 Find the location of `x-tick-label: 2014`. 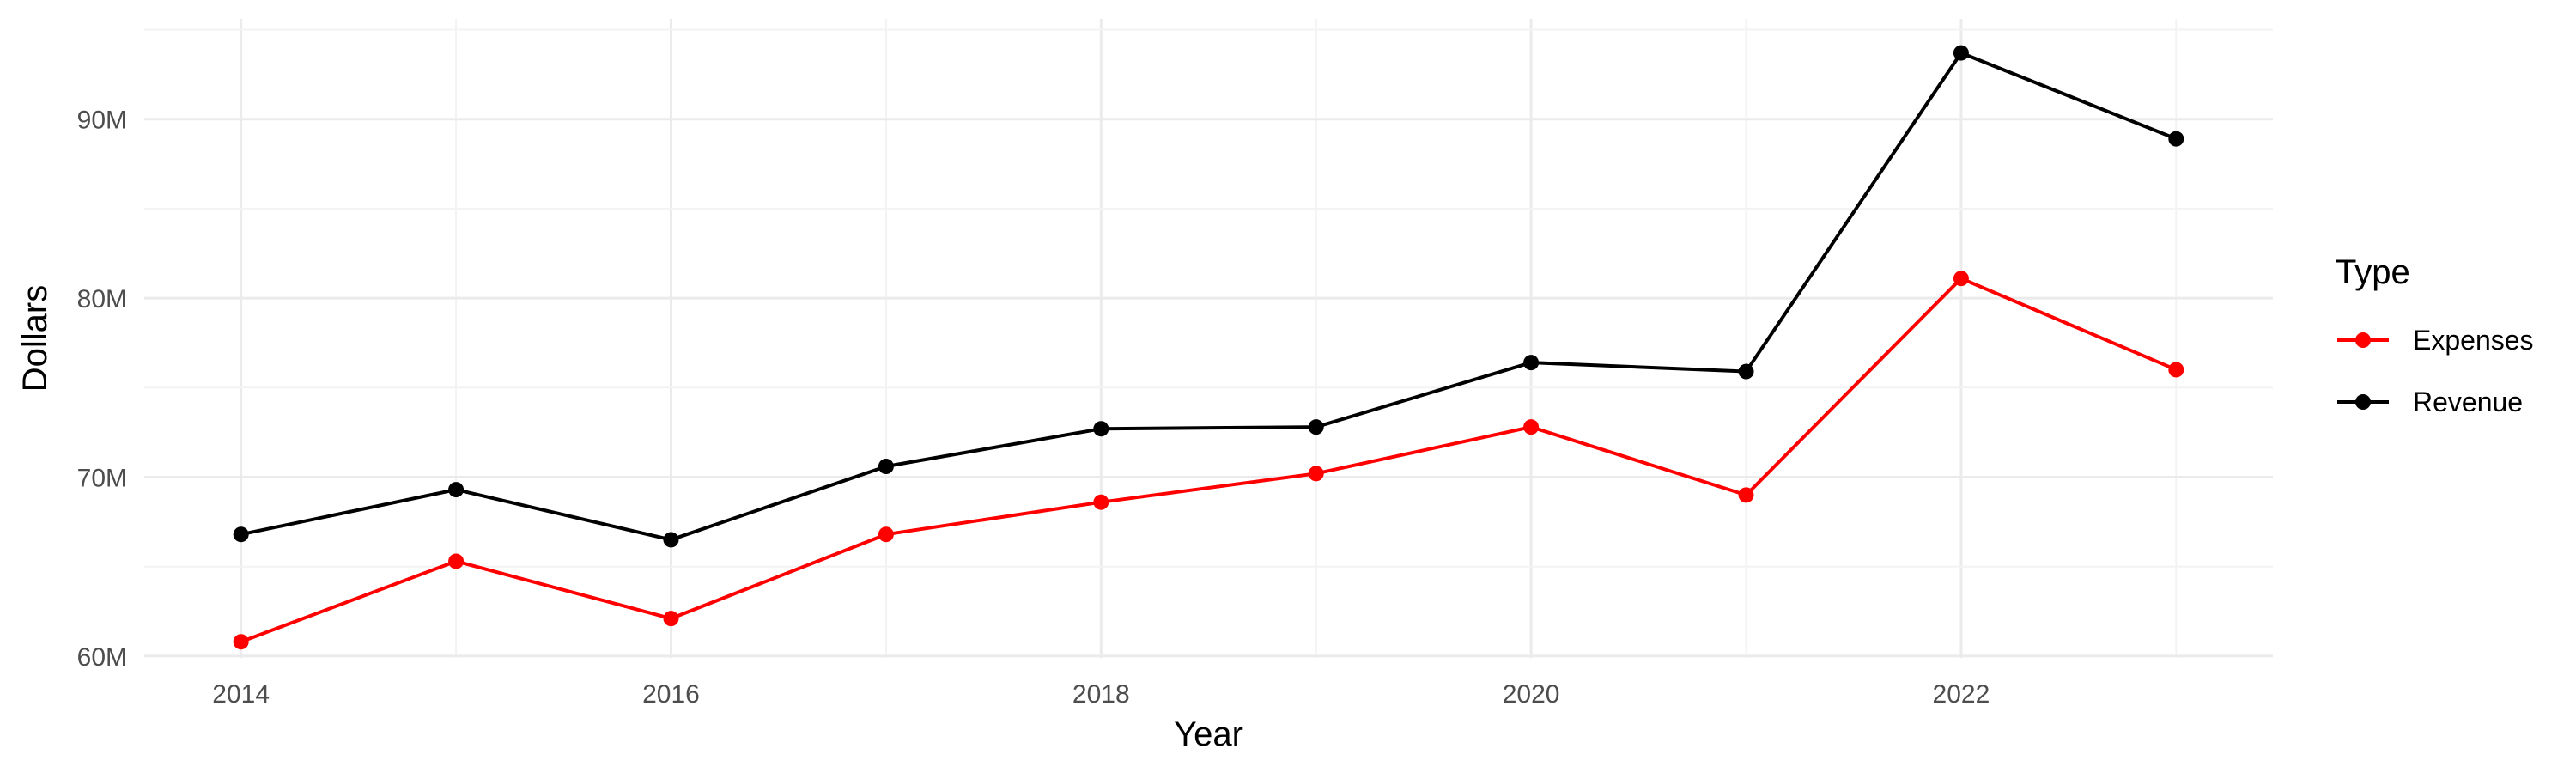

x-tick-label: 2014 is located at coordinates (241, 694).